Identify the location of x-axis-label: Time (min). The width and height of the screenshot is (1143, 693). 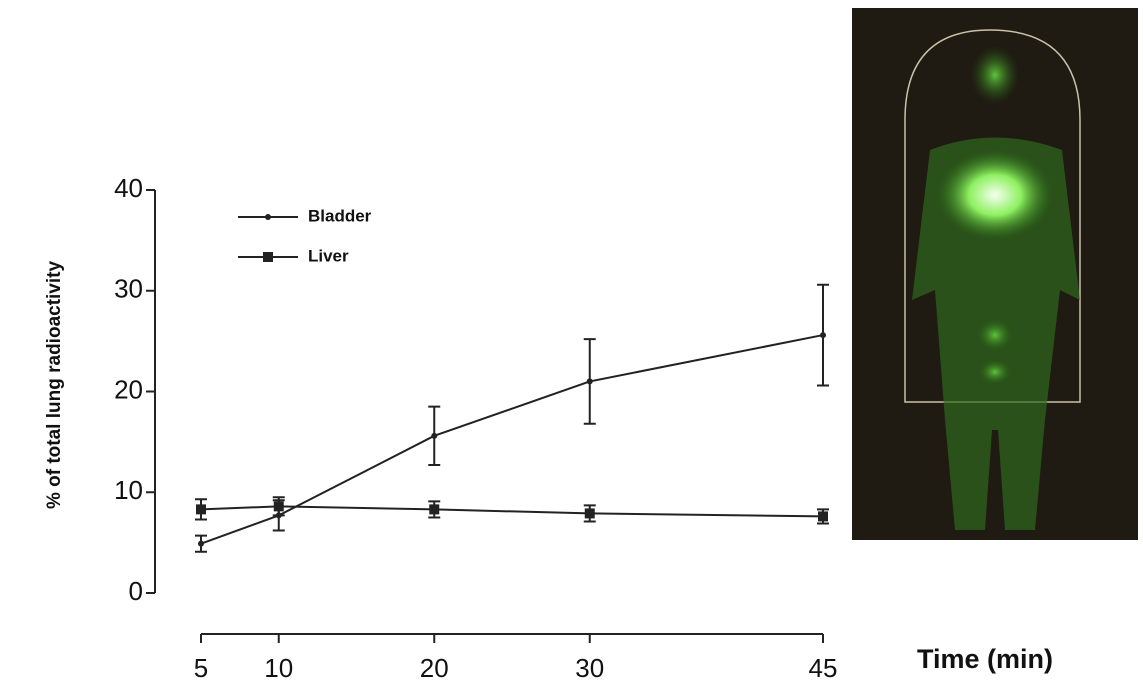
(985, 659).